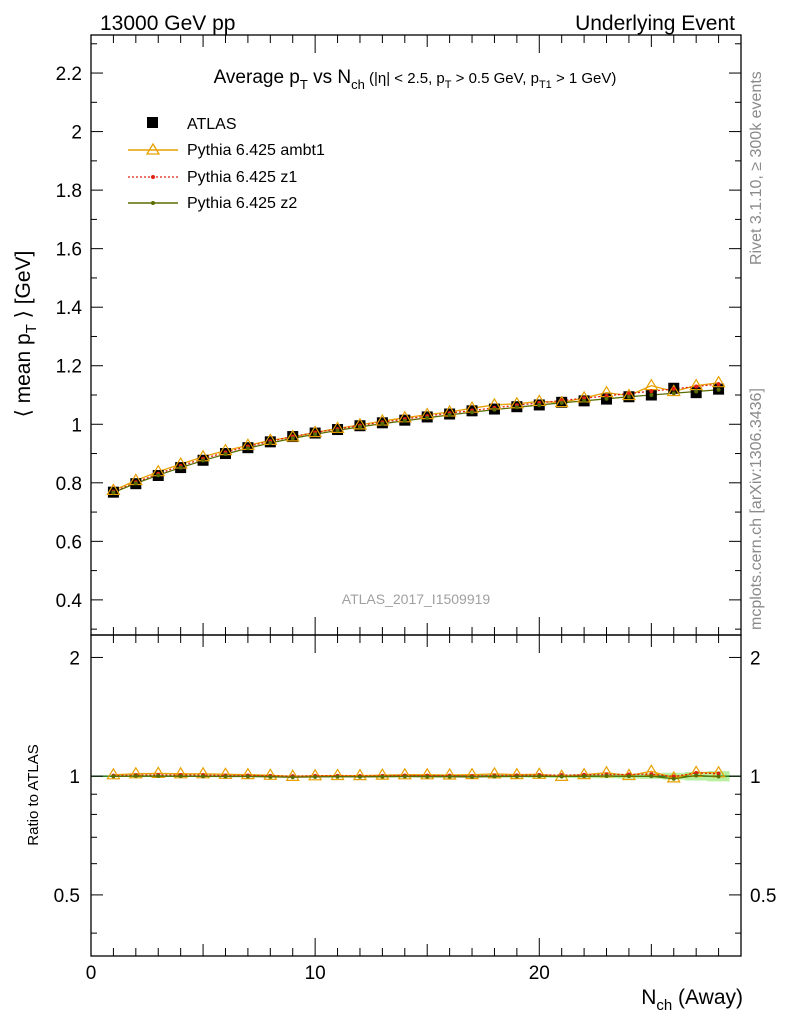 Image resolution: width=786 pixels, height=1024 pixels. I want to click on analysis-id: ATLAS_2017_I1509919, so click(416, 599).